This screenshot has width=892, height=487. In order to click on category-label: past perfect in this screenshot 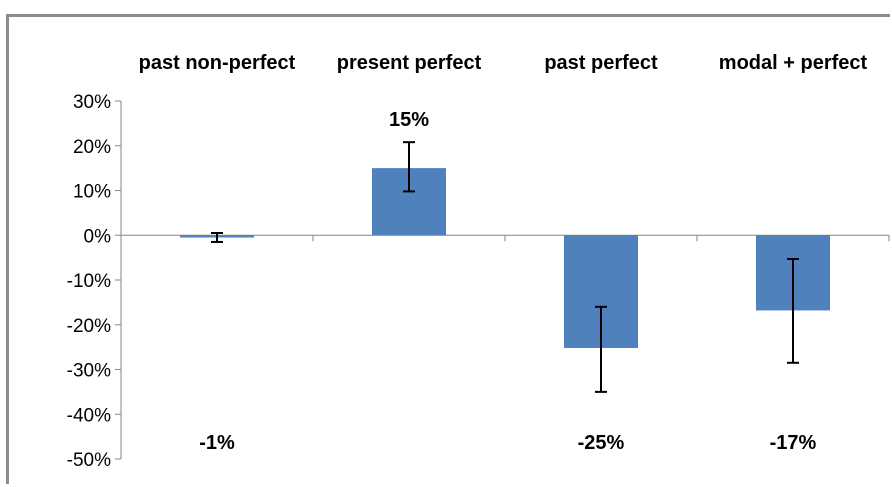, I will do `click(601, 63)`.